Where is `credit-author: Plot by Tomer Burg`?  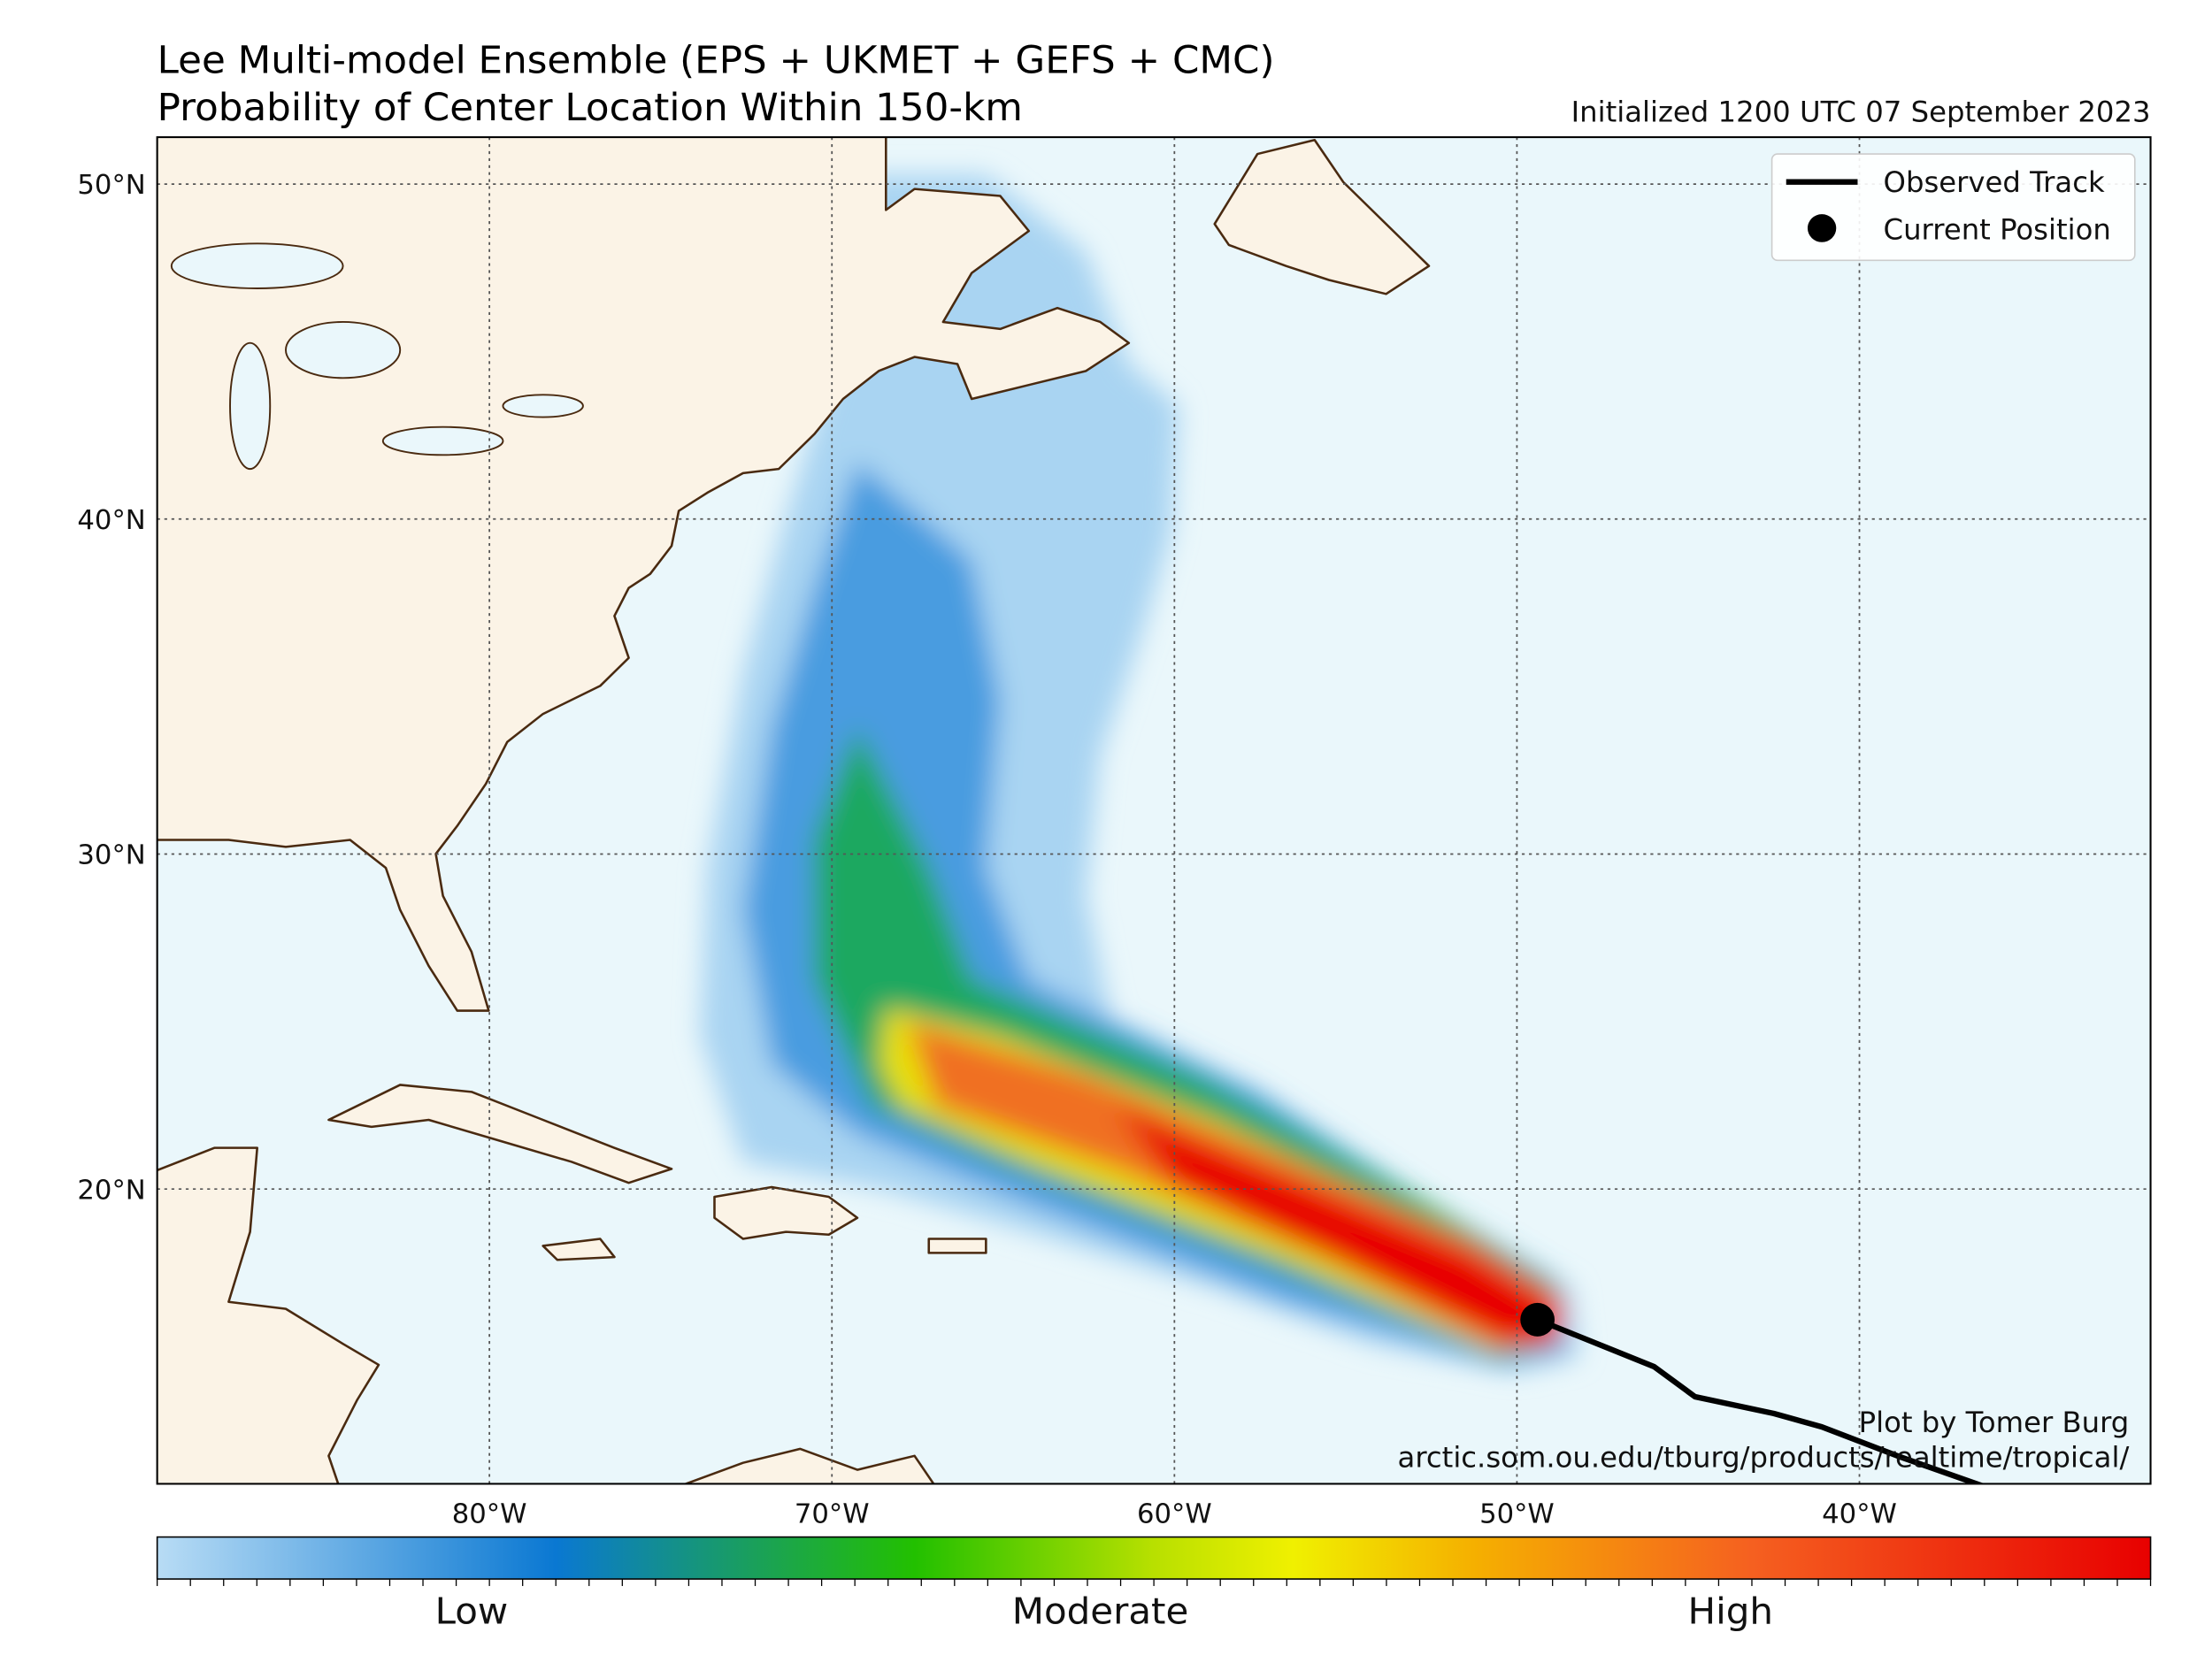 credit-author: Plot by Tomer Burg is located at coordinates (1995, 1423).